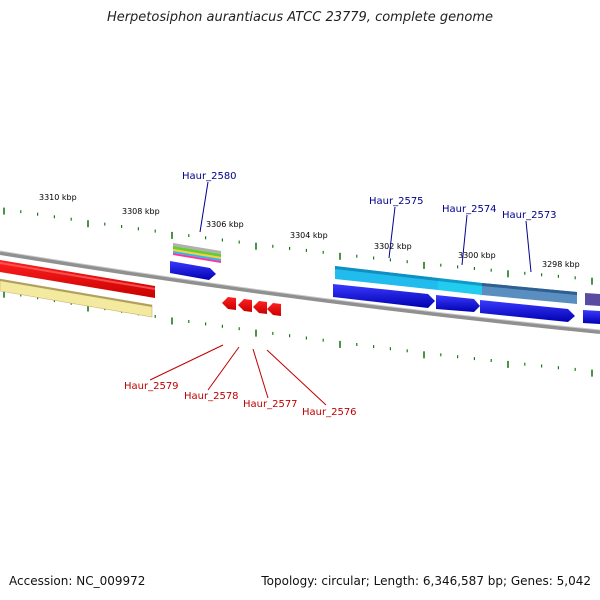 The height and width of the screenshot is (600, 600). Describe the element at coordinates (76, 293) in the screenshot. I see `gene-feature-yellow-edge` at that location.